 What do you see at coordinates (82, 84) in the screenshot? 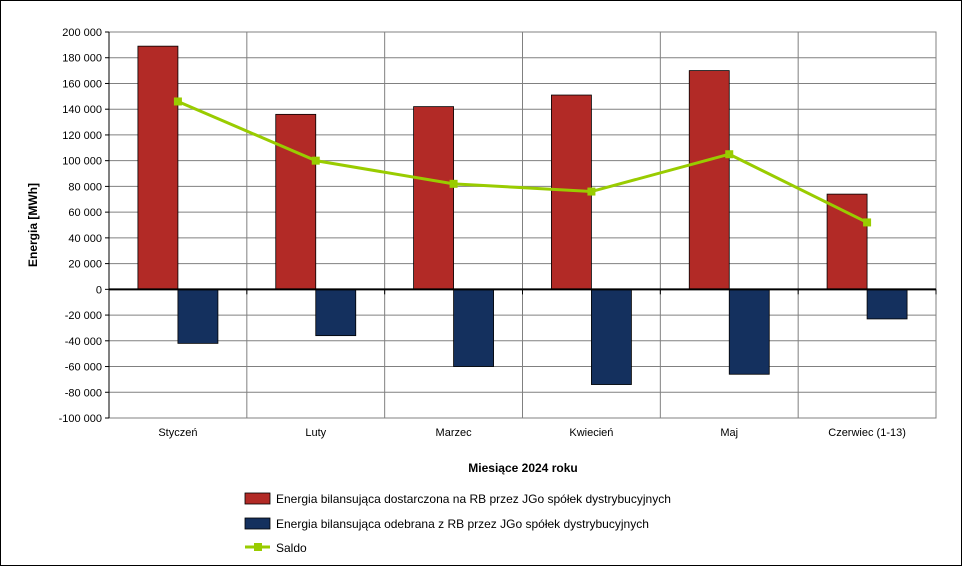
I see `y-tick-label: 160 000` at bounding box center [82, 84].